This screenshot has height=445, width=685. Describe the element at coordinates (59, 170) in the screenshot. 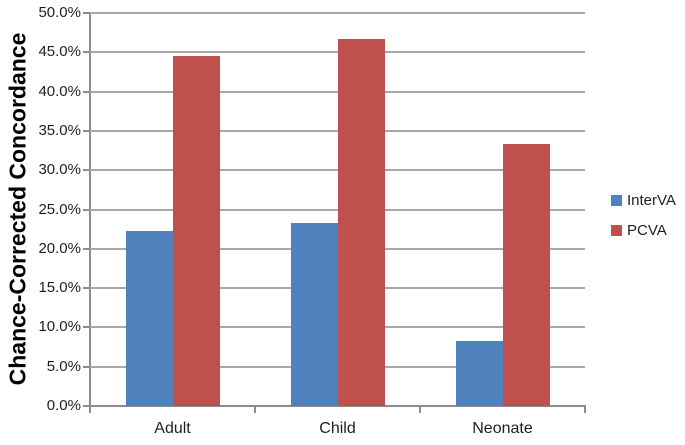

I see `y-axis-tick-label: 30.0%` at that location.